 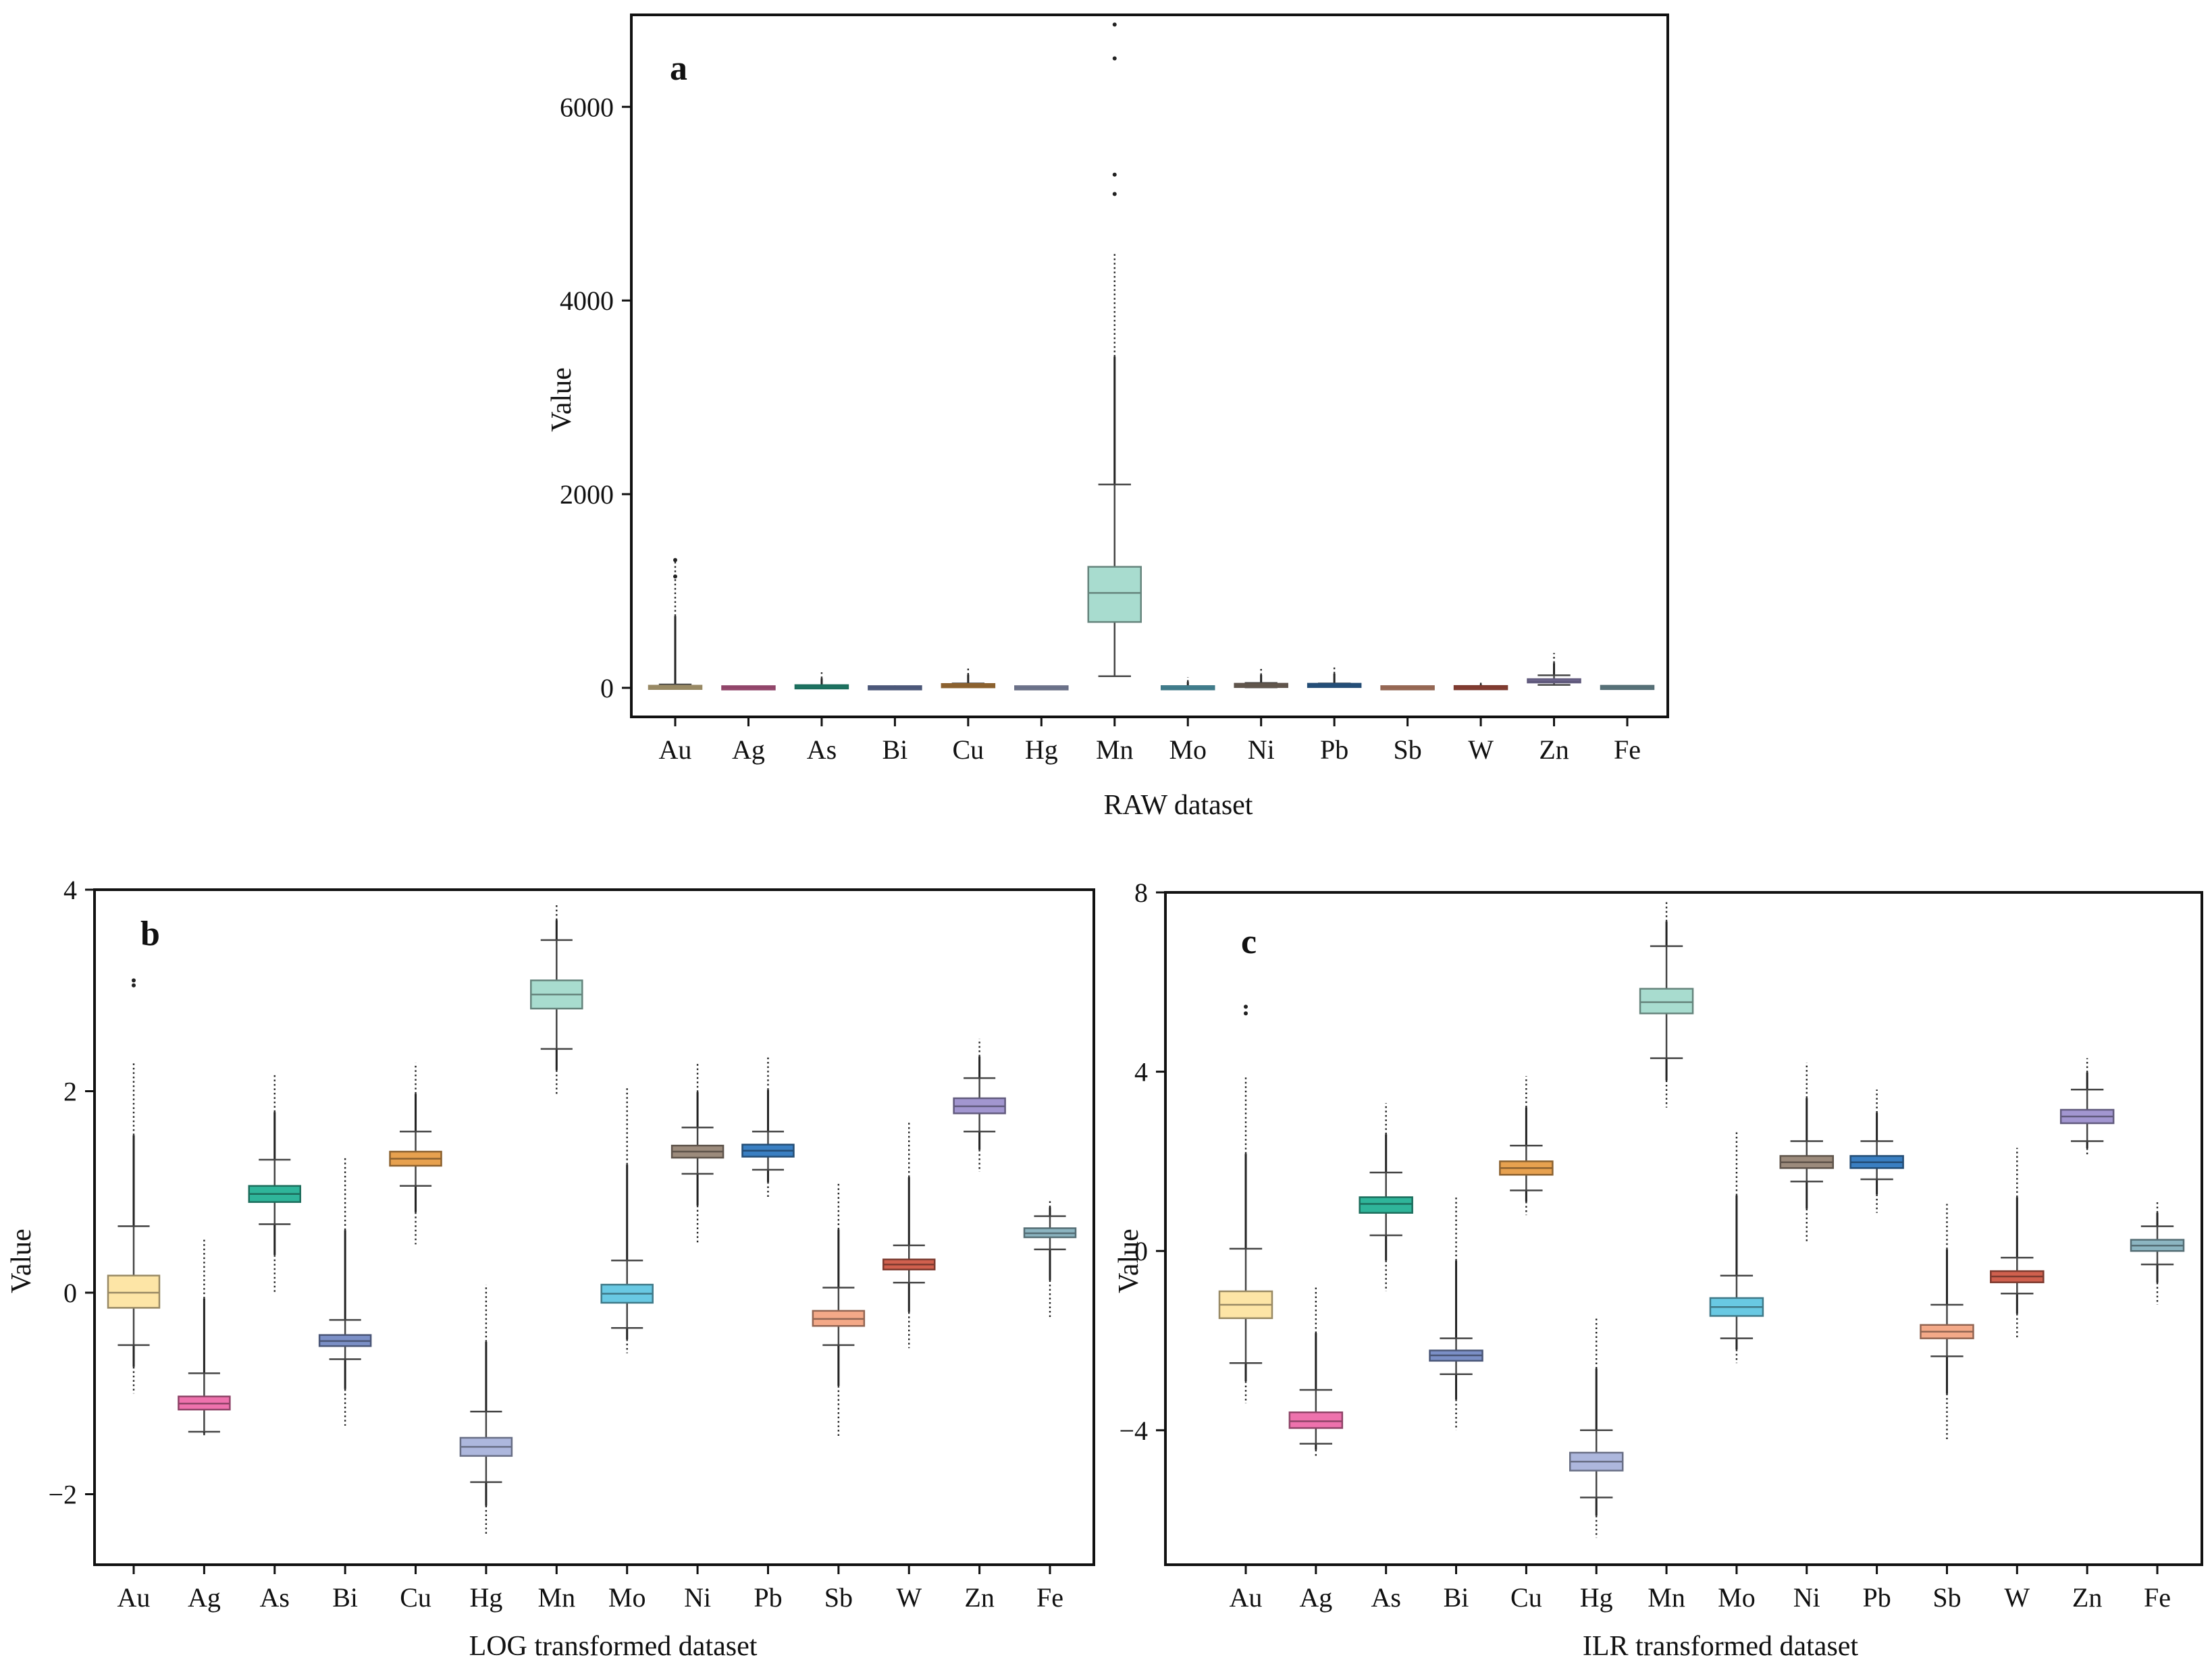 What do you see at coordinates (1133, 1431) in the screenshot?
I see `panel-c-y-tick-label: −4` at bounding box center [1133, 1431].